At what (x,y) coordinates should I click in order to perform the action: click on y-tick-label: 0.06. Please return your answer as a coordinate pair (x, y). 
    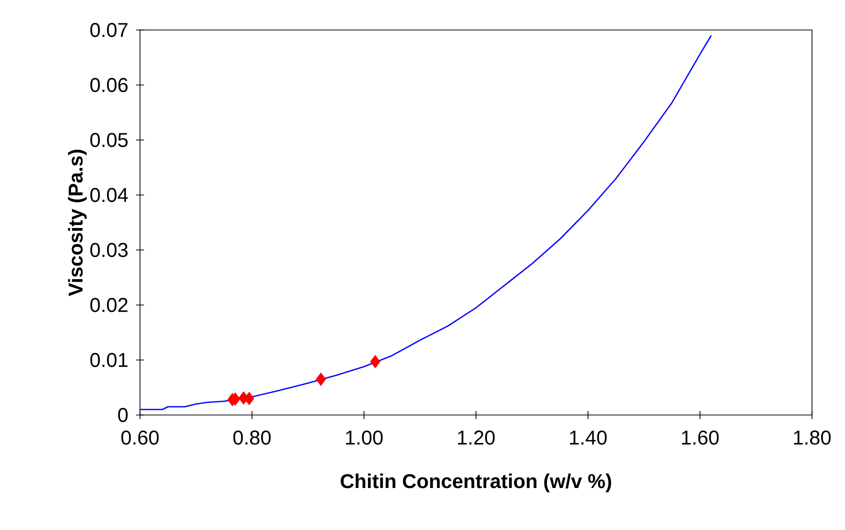
    Looking at the image, I should click on (109, 85).